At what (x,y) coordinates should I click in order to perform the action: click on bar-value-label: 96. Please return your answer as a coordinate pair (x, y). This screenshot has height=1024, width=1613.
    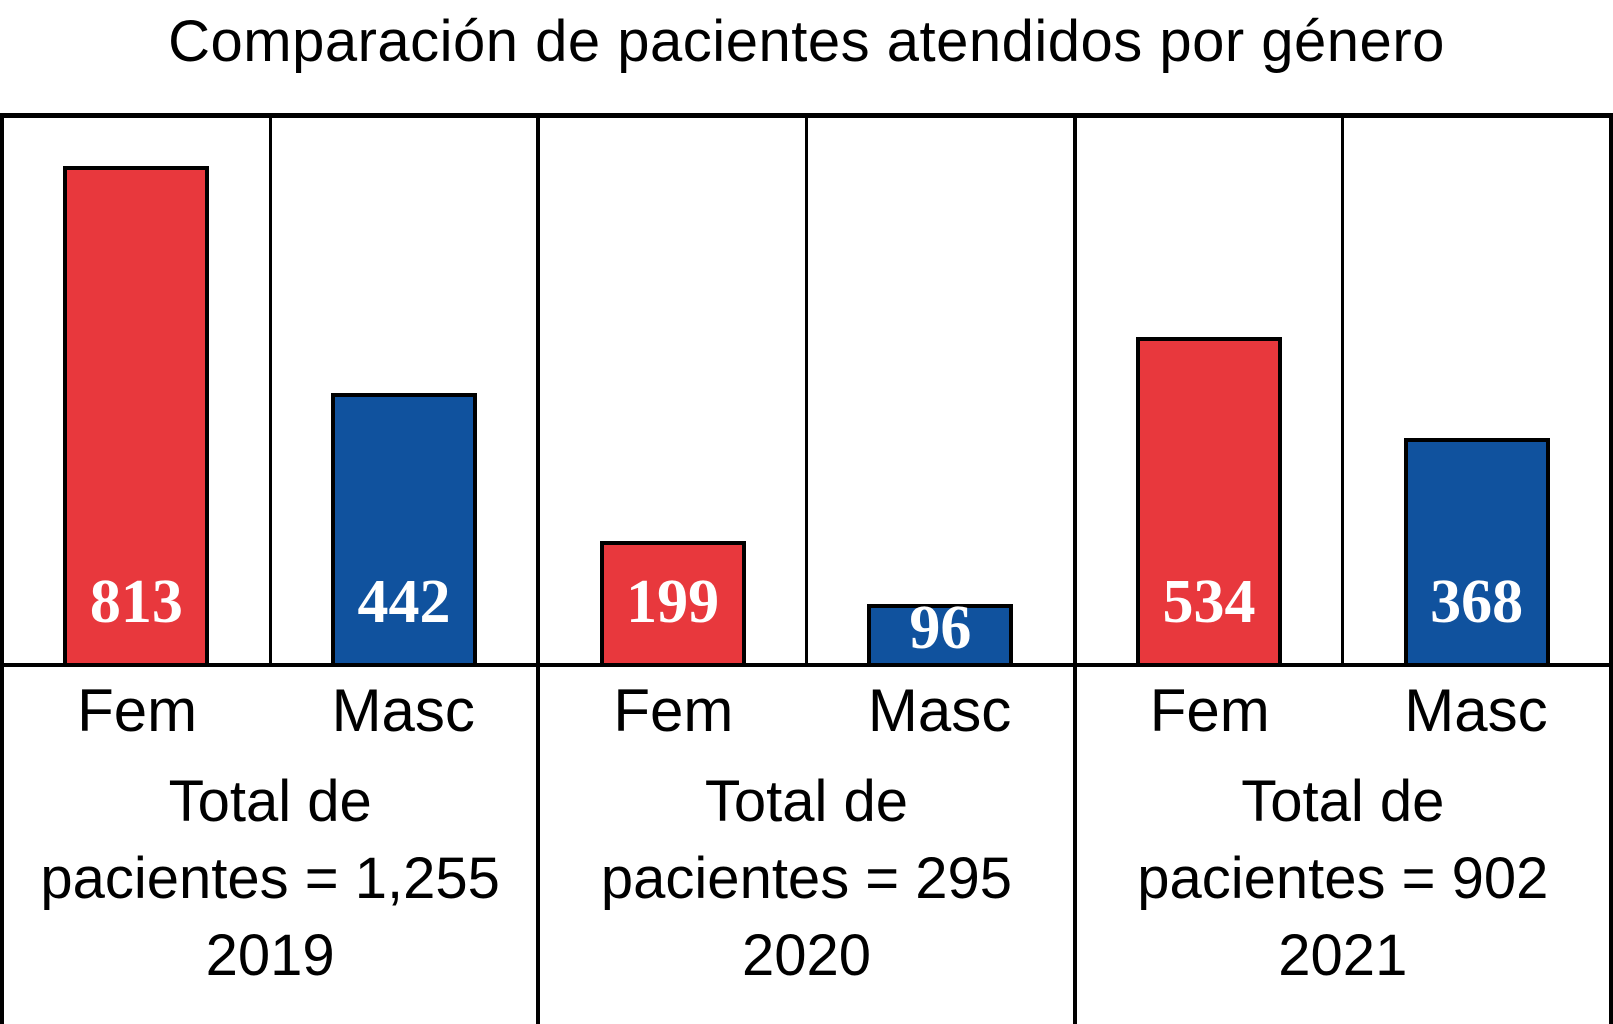
    Looking at the image, I should click on (940, 628).